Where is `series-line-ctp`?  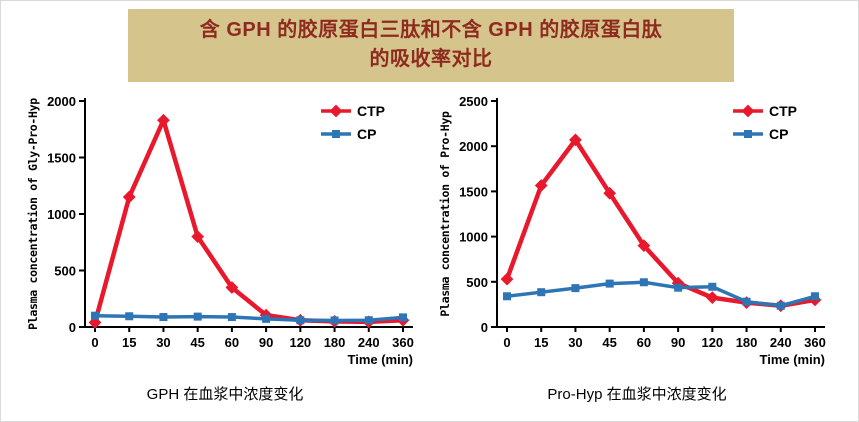
series-line-ctp is located at coordinates (661, 223).